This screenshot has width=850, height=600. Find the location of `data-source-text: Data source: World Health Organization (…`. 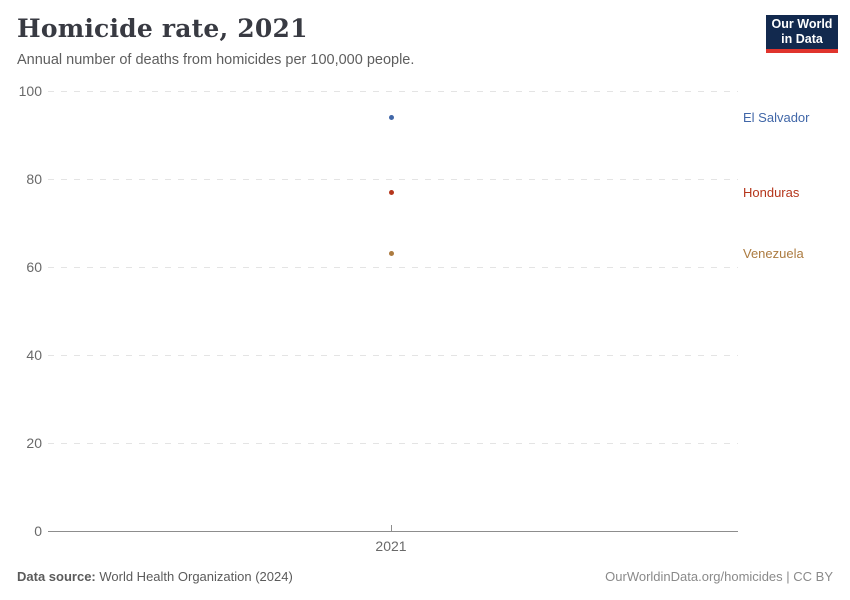

data-source-text: Data source: World Health Organization (… is located at coordinates (155, 576).